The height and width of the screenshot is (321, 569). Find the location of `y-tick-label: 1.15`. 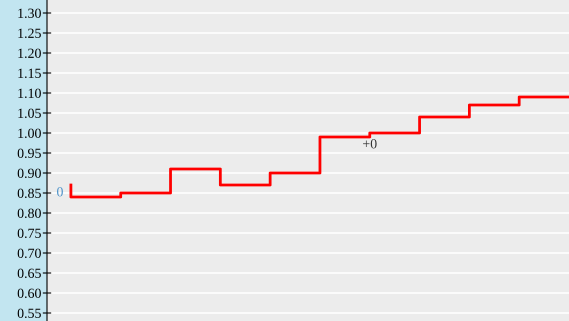

y-tick-label: 1.15 is located at coordinates (29, 73).